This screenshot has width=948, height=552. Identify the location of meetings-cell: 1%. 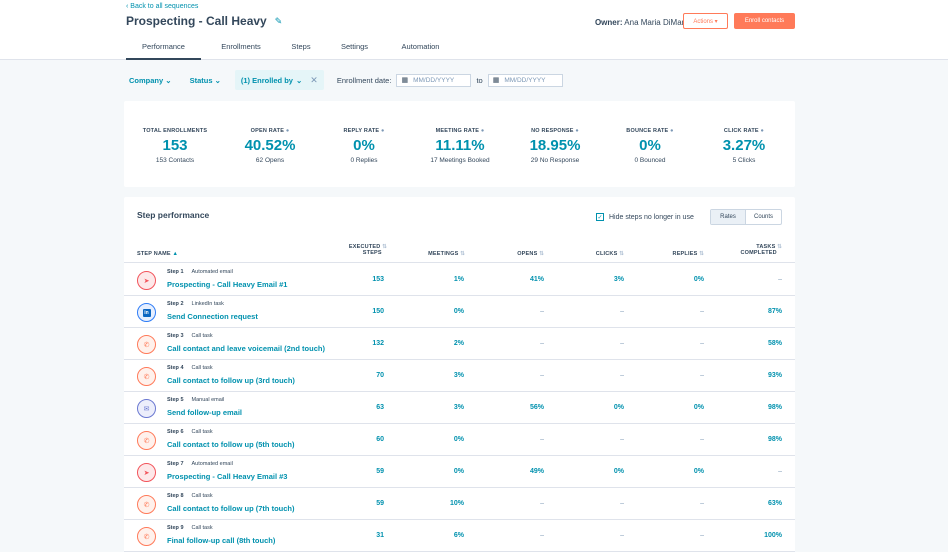
(458, 279).